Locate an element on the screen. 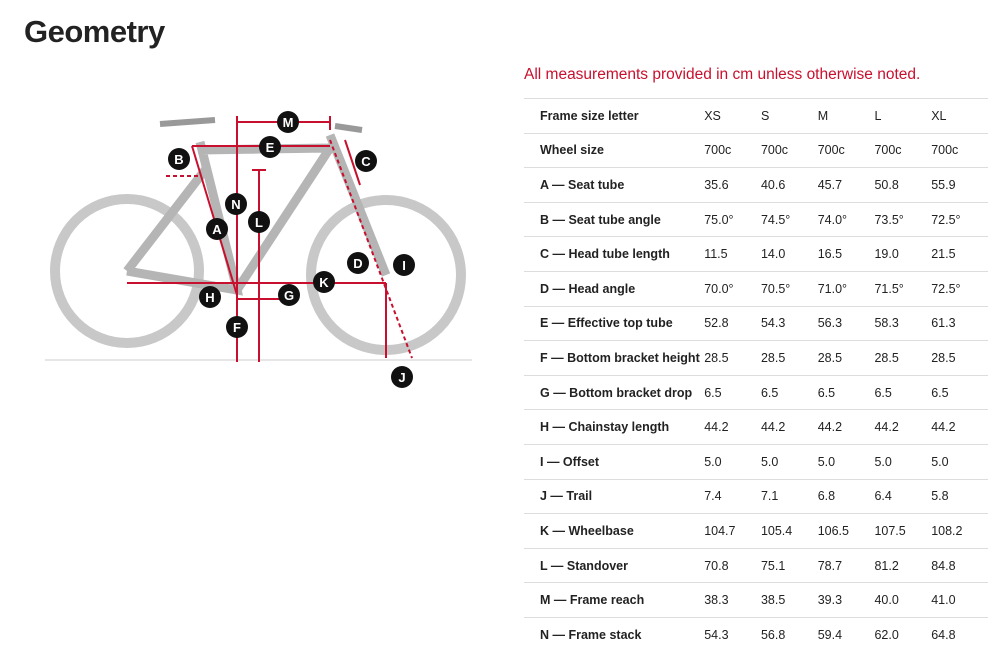 Image resolution: width=991 pixels, height=659 pixels. cell: 71.5° is located at coordinates (903, 288).